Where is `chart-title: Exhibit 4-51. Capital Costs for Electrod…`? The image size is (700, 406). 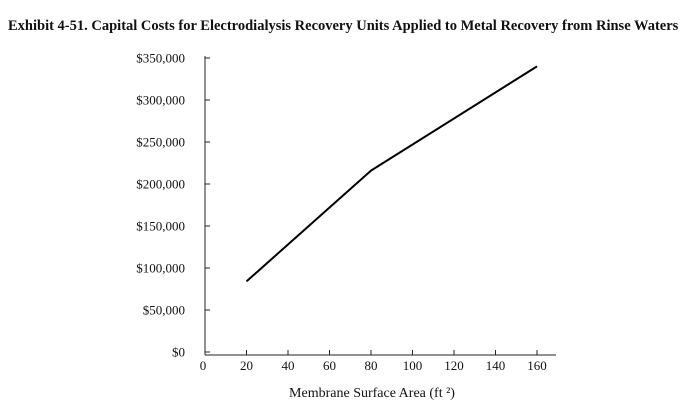 chart-title: Exhibit 4-51. Capital Costs for Electrod… is located at coordinates (343, 26).